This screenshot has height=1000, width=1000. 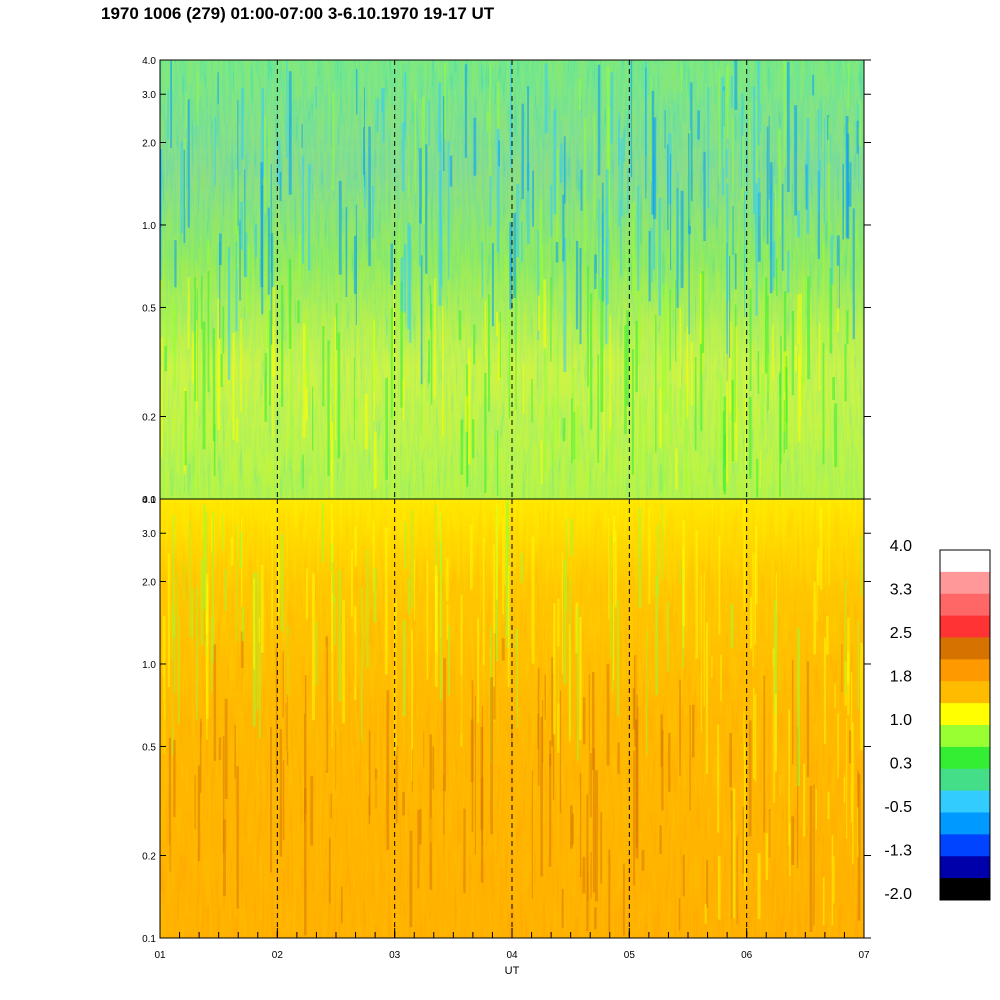 What do you see at coordinates (901, 590) in the screenshot?
I see `colorbar-label: 3.3` at bounding box center [901, 590].